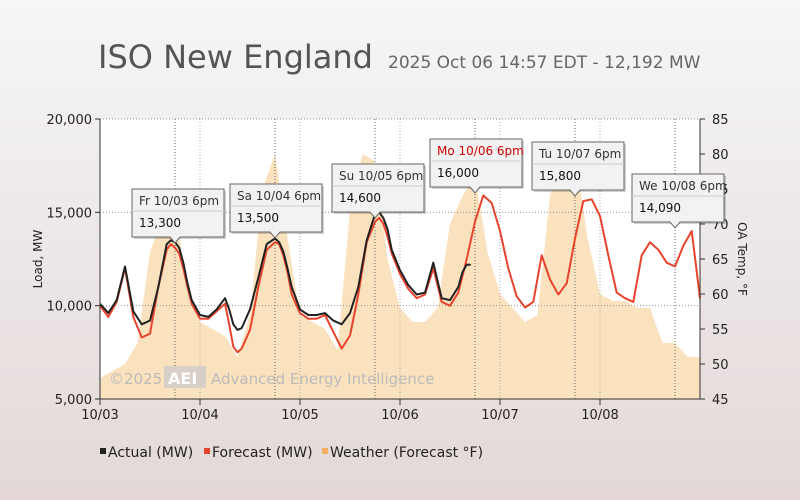  What do you see at coordinates (720, 365) in the screenshot?
I see `y-right-tick-label: 50` at bounding box center [720, 365].